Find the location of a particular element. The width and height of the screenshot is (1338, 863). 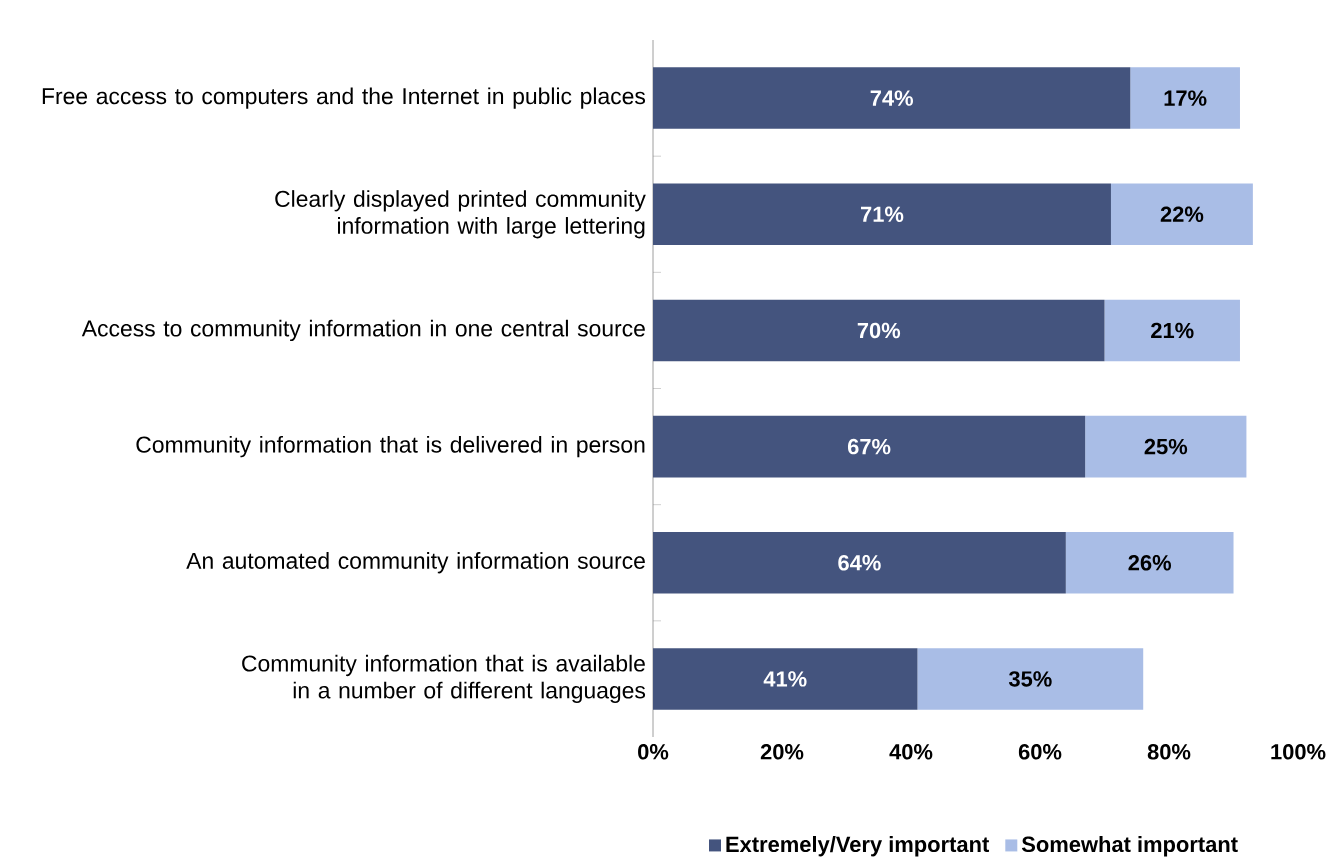

data-label: 17% is located at coordinates (1185, 98).